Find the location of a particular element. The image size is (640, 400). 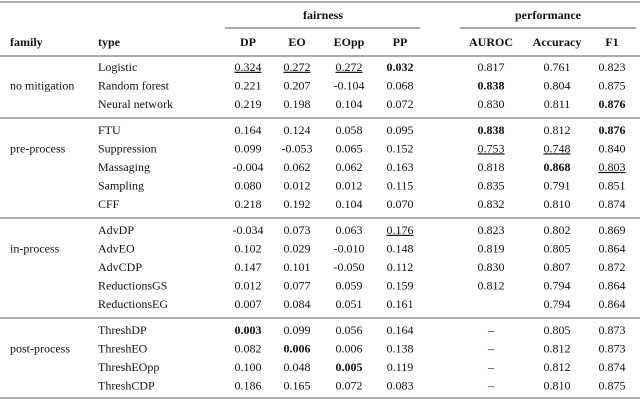

cell-value: 0.869 is located at coordinates (612, 230).